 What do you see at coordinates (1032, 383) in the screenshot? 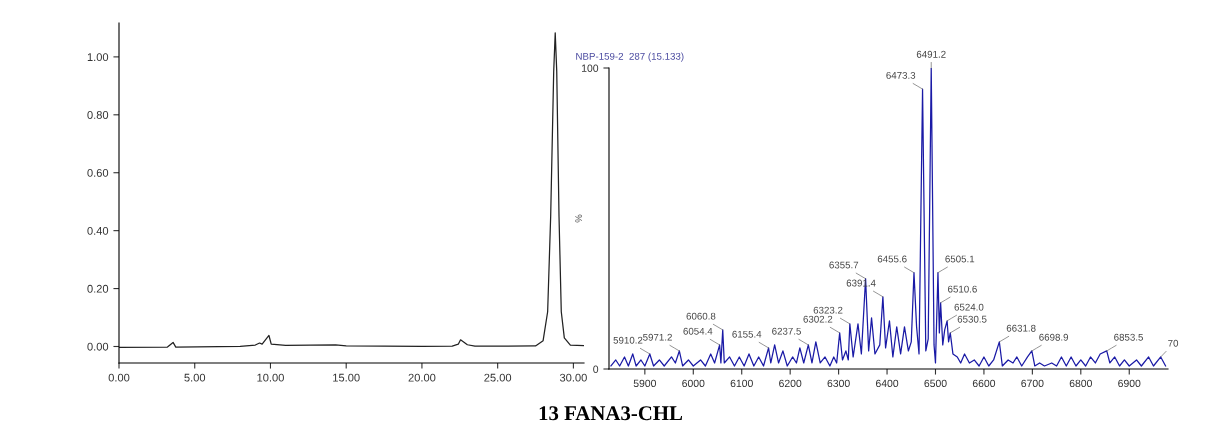
I see `x-tick-label: 6700` at bounding box center [1032, 383].